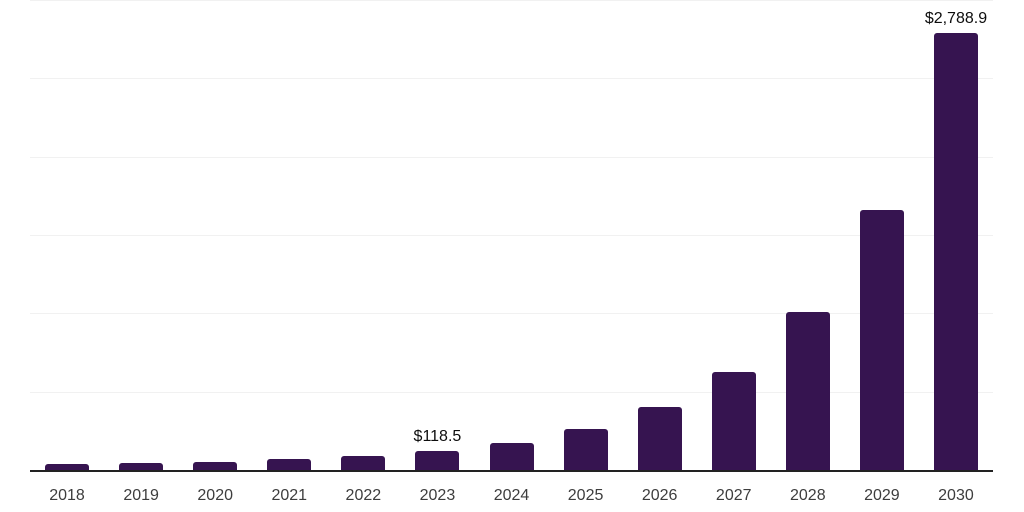 This screenshot has width=1024, height=512. I want to click on bar-2029, so click(881, 340).